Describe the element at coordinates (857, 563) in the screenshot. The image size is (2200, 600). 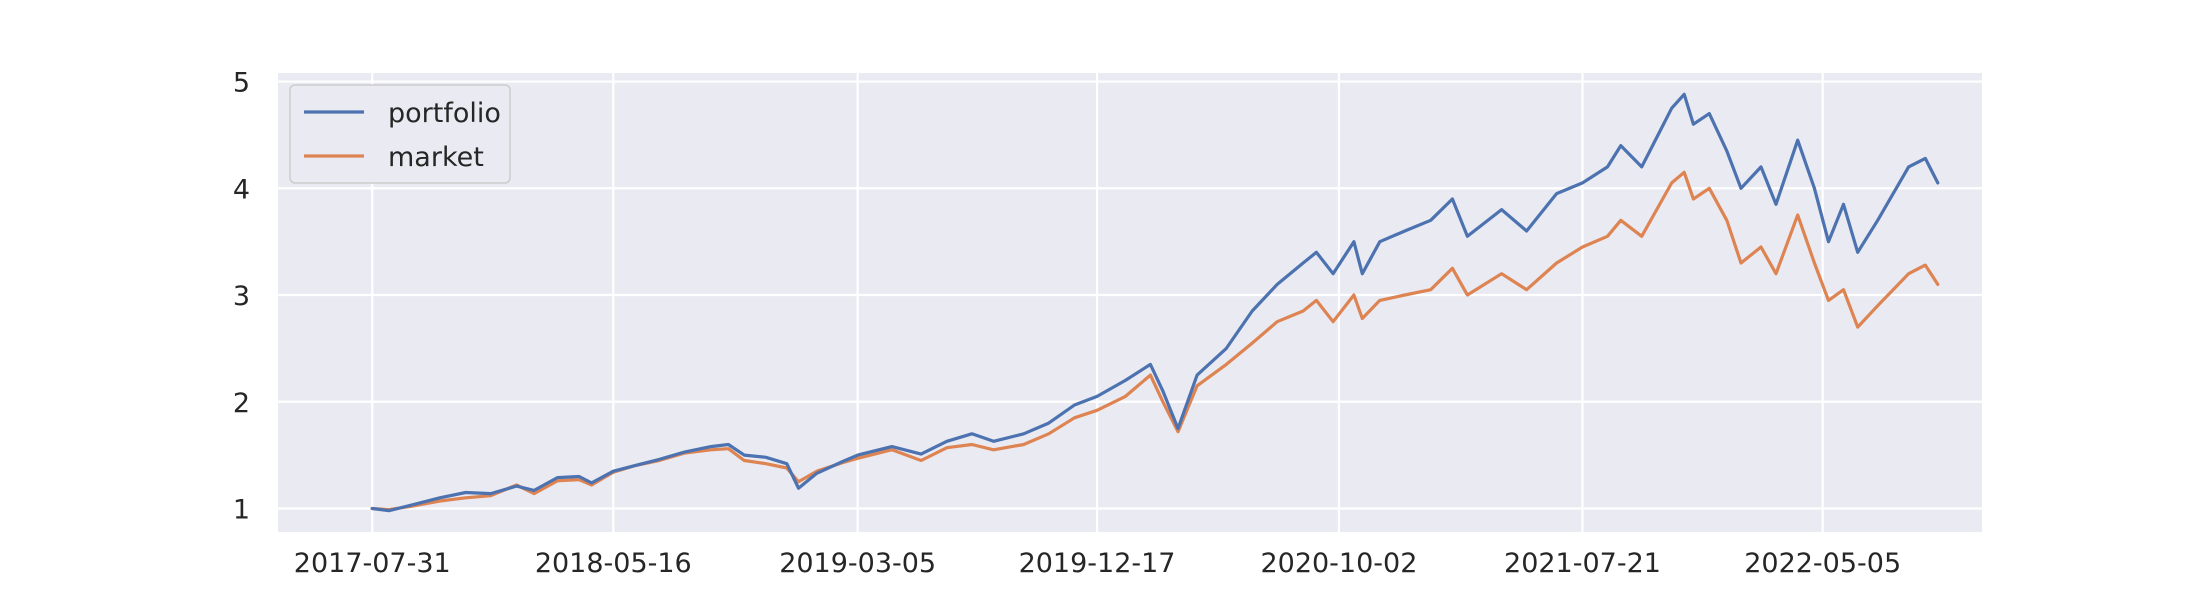
I see `x-tick-label: 2019-03-05` at that location.